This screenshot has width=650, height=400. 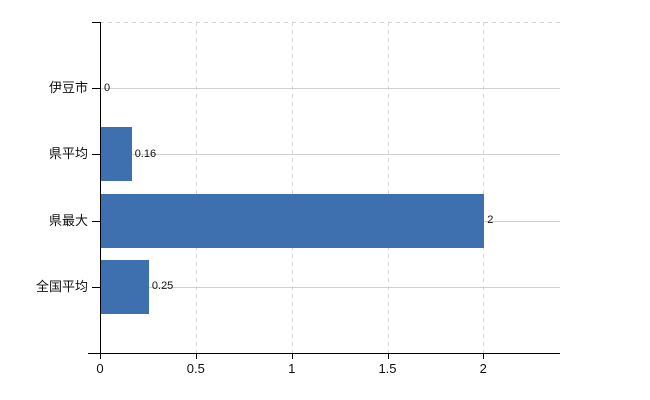 I want to click on x-axis-line, so click(x=324, y=353).